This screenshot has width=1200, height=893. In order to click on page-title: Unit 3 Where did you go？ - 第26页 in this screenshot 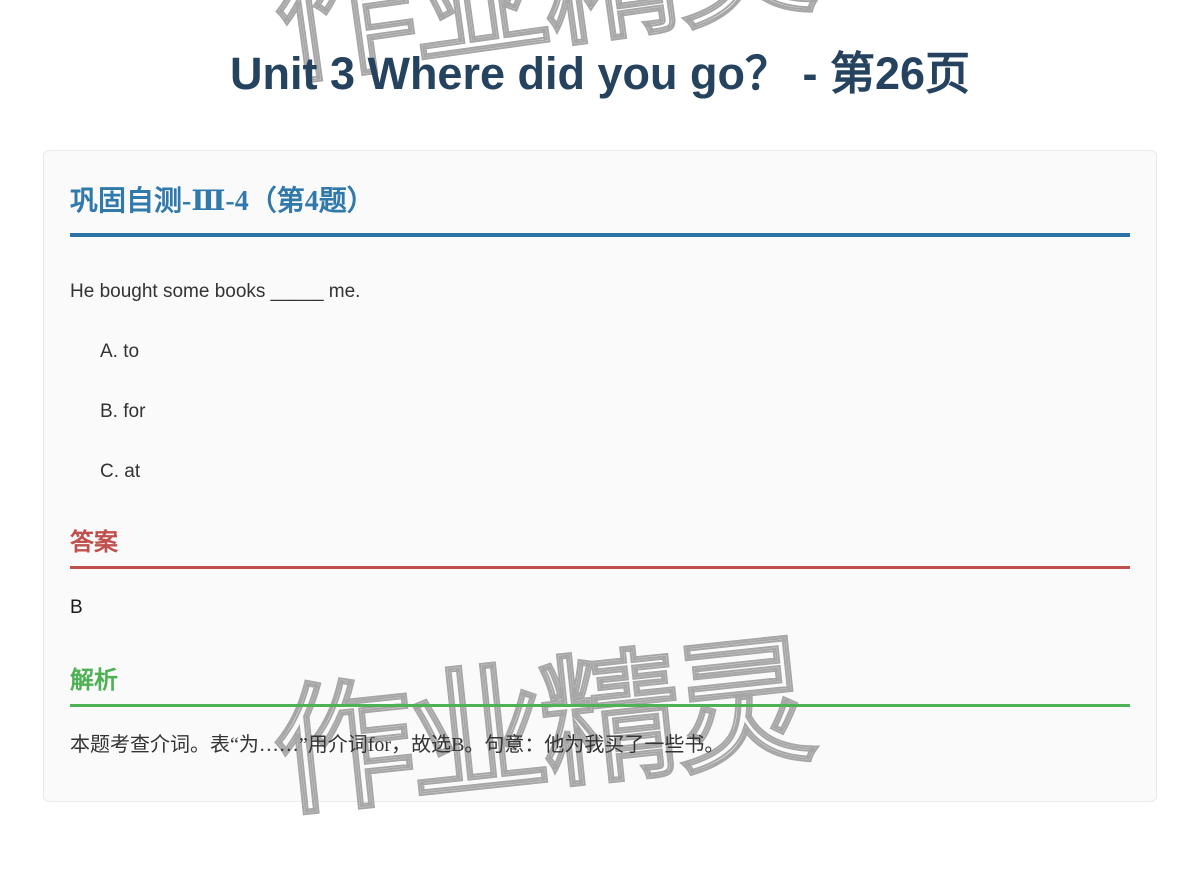, I will do `click(600, 73)`.